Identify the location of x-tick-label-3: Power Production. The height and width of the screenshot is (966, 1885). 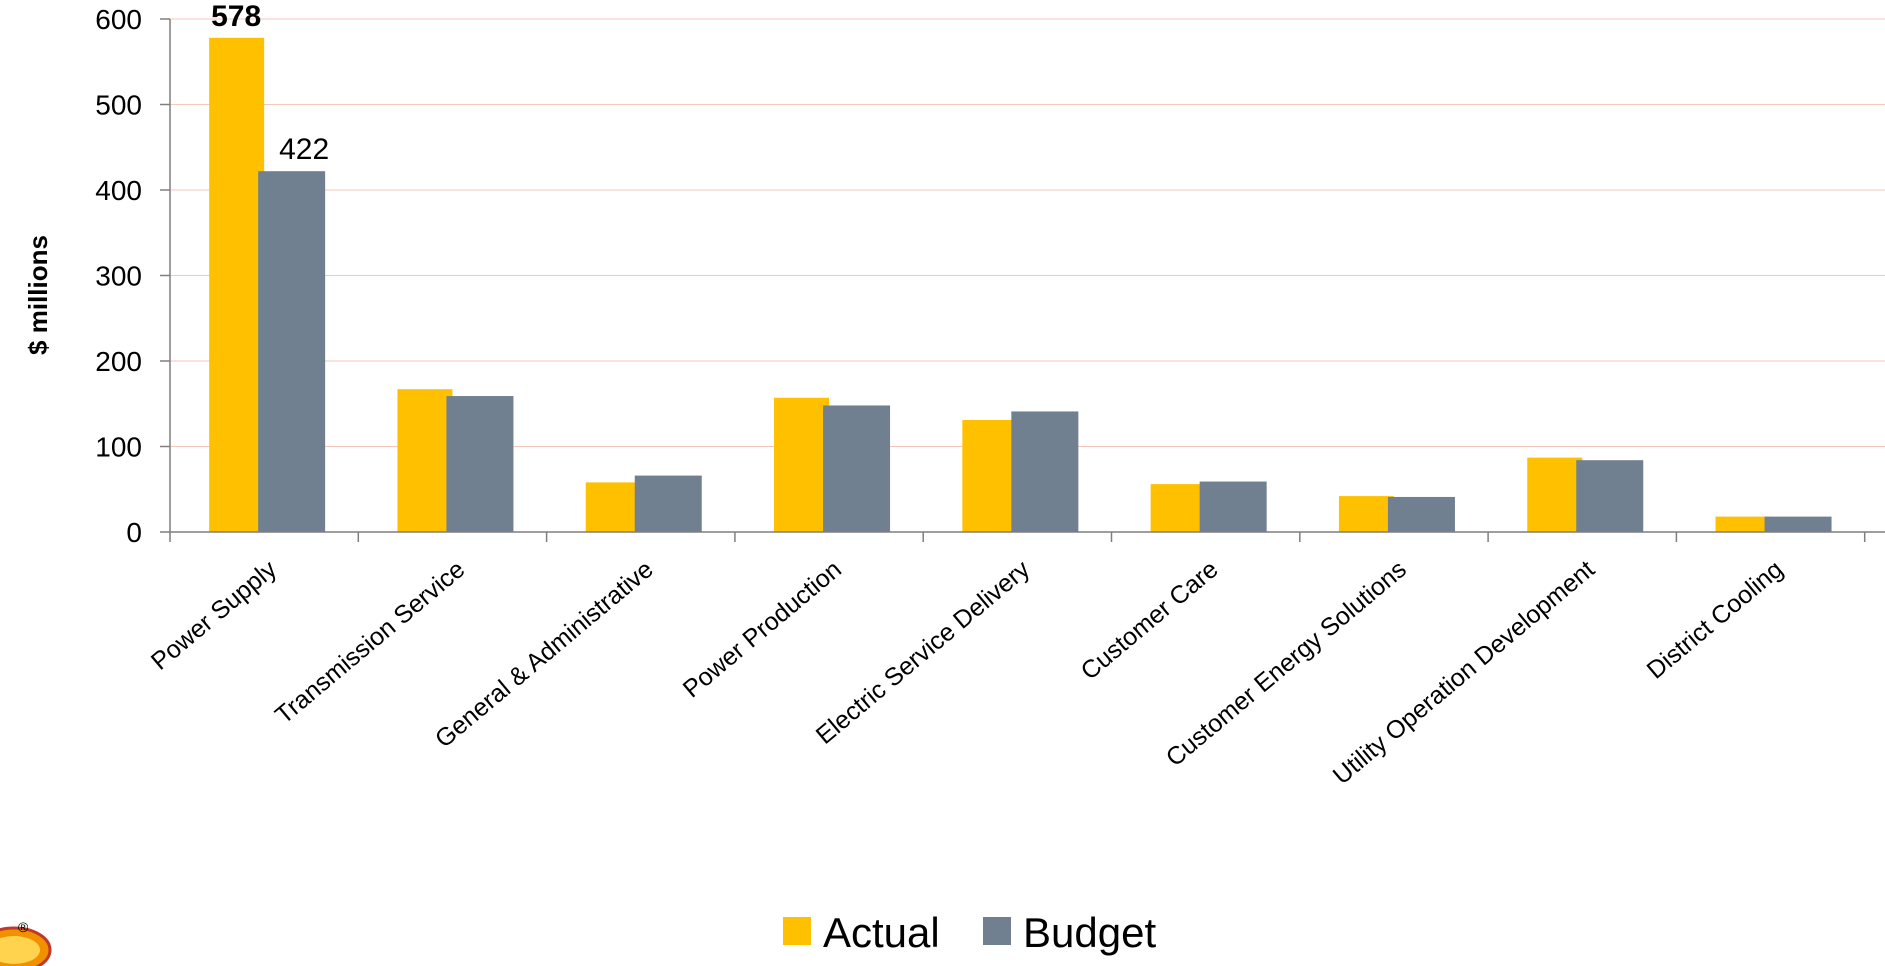
(762, 629).